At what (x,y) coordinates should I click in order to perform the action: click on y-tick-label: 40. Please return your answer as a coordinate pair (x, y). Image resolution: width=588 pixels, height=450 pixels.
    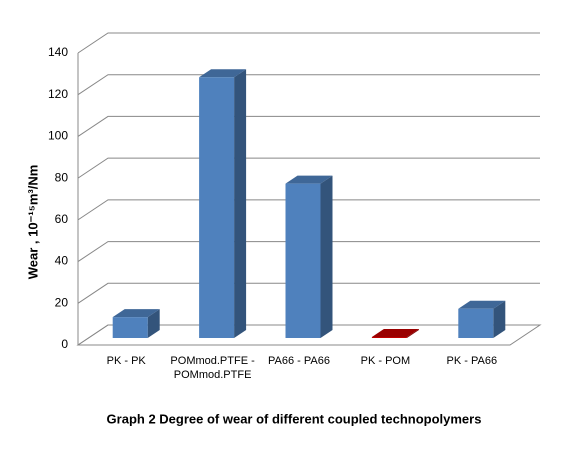
    Looking at the image, I should click on (62, 261).